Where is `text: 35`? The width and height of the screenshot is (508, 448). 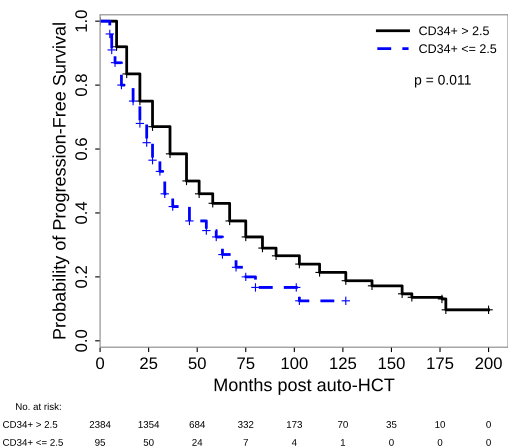 text: 35 is located at coordinates (391, 424).